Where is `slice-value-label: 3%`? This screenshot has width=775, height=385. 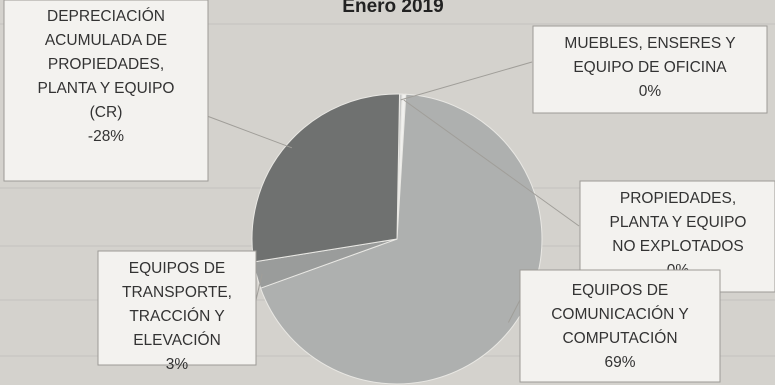 slice-value-label: 3% is located at coordinates (177, 364).